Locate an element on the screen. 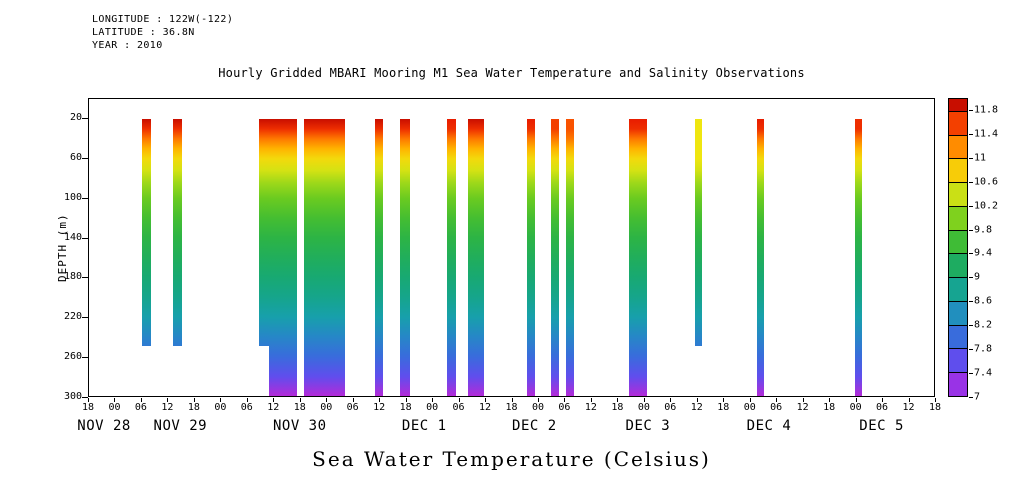 The width and height of the screenshot is (1009, 504). colorbar-tick-label: 10.6 is located at coordinates (986, 182).